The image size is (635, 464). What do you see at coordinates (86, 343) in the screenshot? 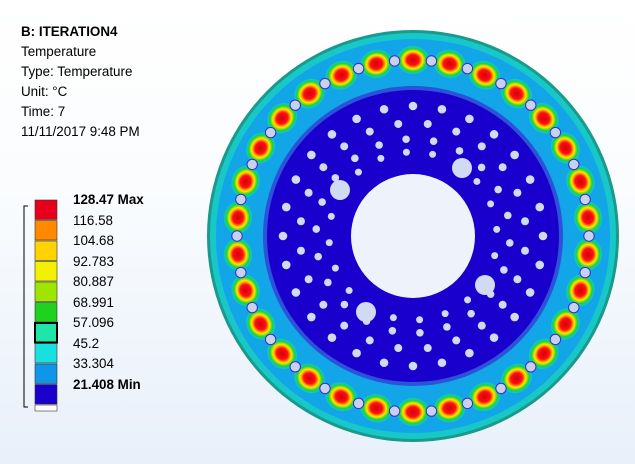
I see `legend-value: 45.2` at bounding box center [86, 343].